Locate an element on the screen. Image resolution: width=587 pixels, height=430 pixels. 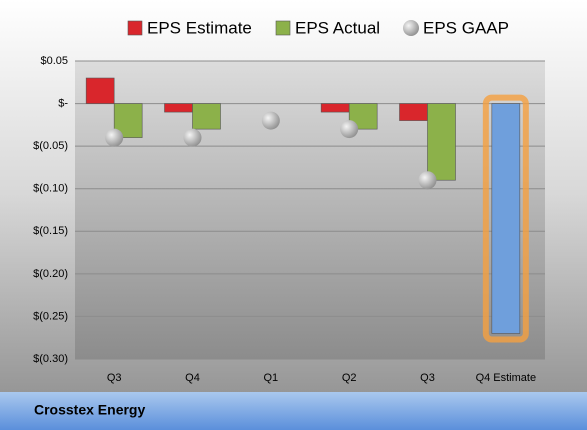
highlight-glow is located at coordinates (505, 218).